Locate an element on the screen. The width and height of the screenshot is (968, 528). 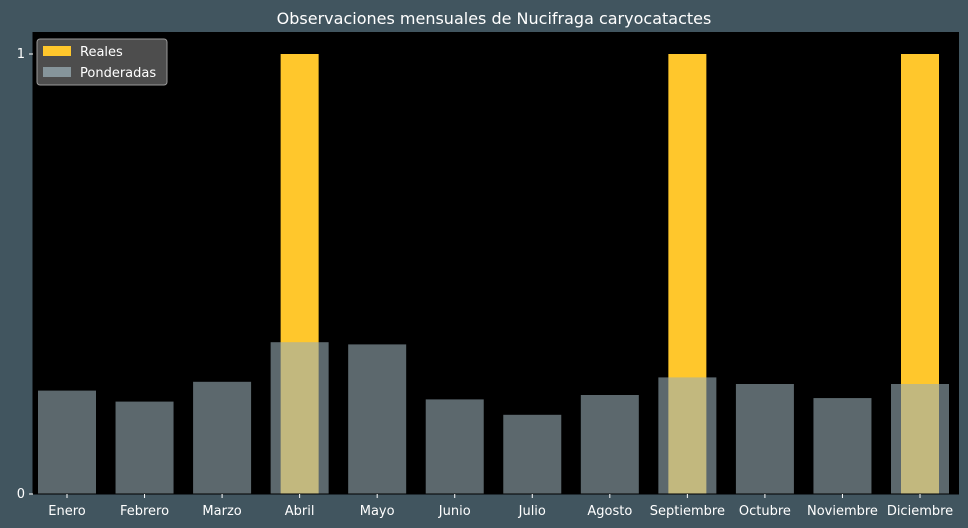
legend-swatch-reales is located at coordinates (57, 51).